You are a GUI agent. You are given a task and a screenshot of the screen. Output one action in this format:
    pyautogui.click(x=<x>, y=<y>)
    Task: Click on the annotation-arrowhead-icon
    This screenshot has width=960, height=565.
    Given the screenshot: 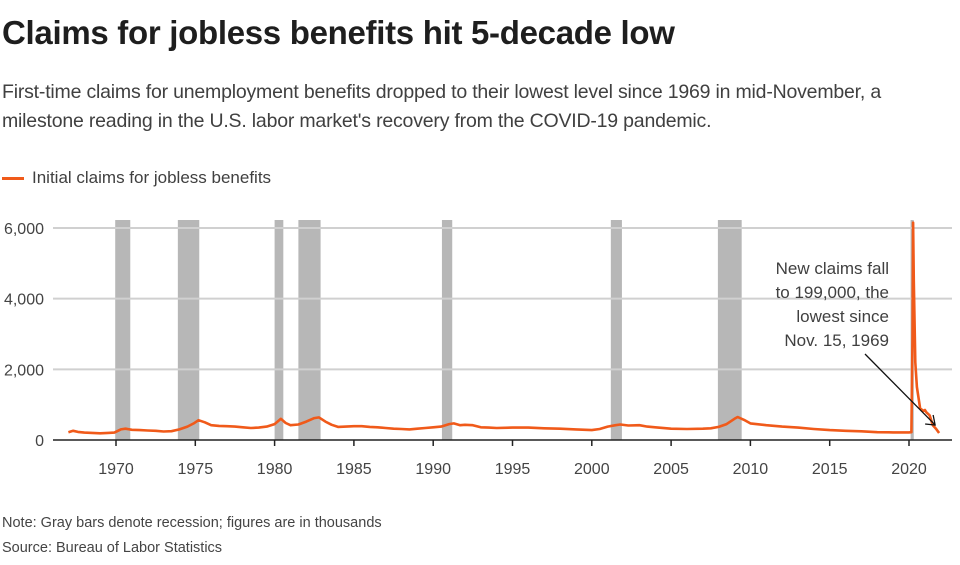 What is the action you would take?
    pyautogui.click(x=930, y=420)
    